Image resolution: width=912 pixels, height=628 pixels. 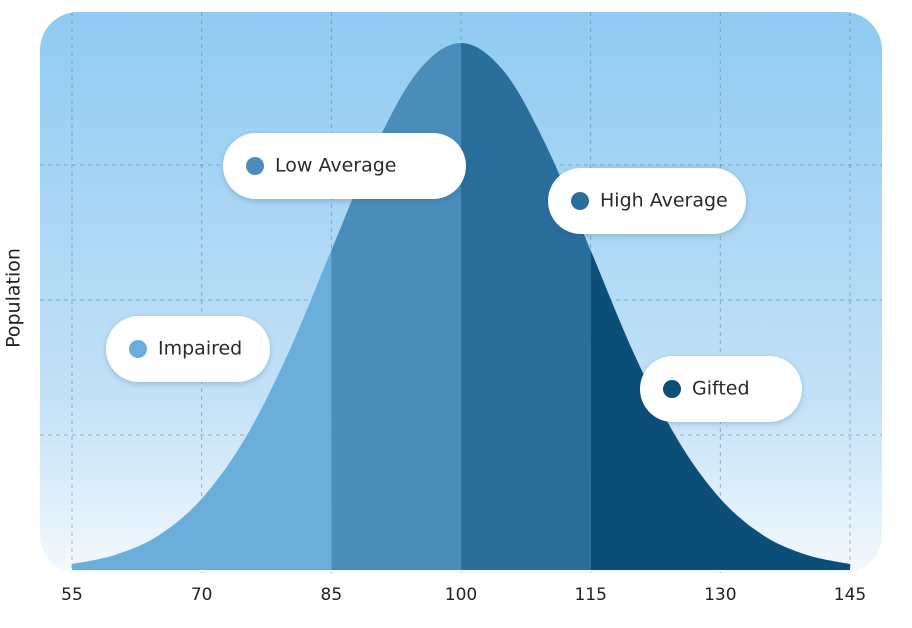 What do you see at coordinates (72, 595) in the screenshot?
I see `x-tick-label: 55` at bounding box center [72, 595].